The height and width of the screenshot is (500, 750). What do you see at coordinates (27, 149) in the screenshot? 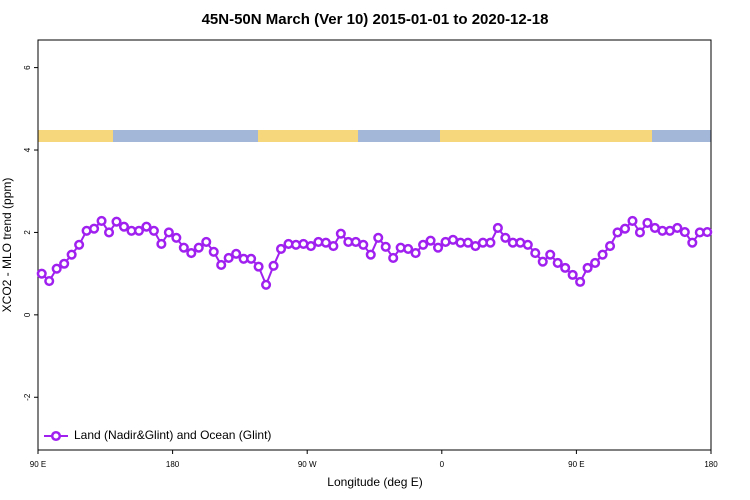
I see `y-tick-label: 4` at bounding box center [27, 149].